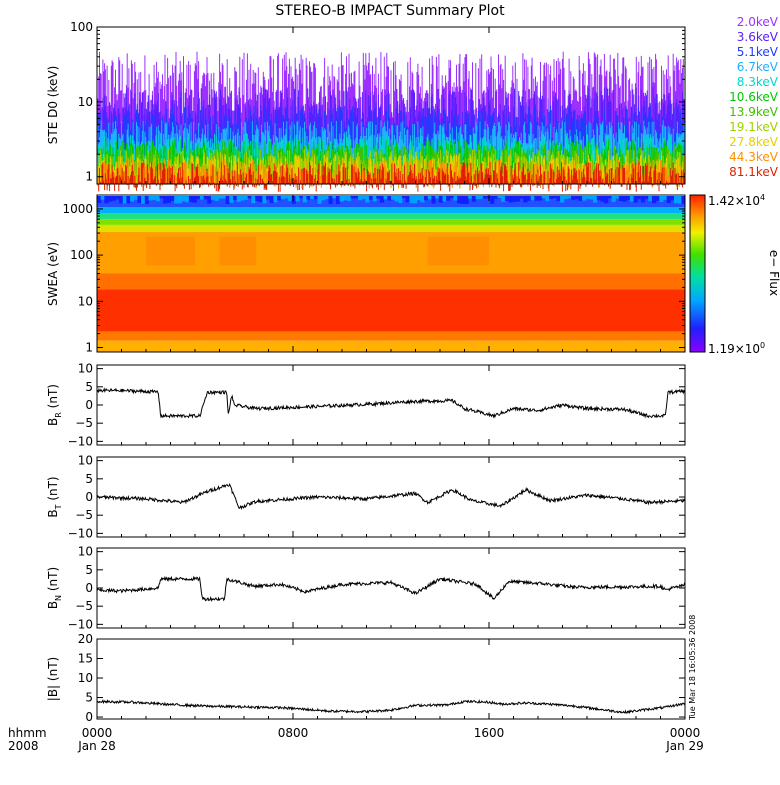  I want to click on bn-tick-label: 5, so click(89, 570).